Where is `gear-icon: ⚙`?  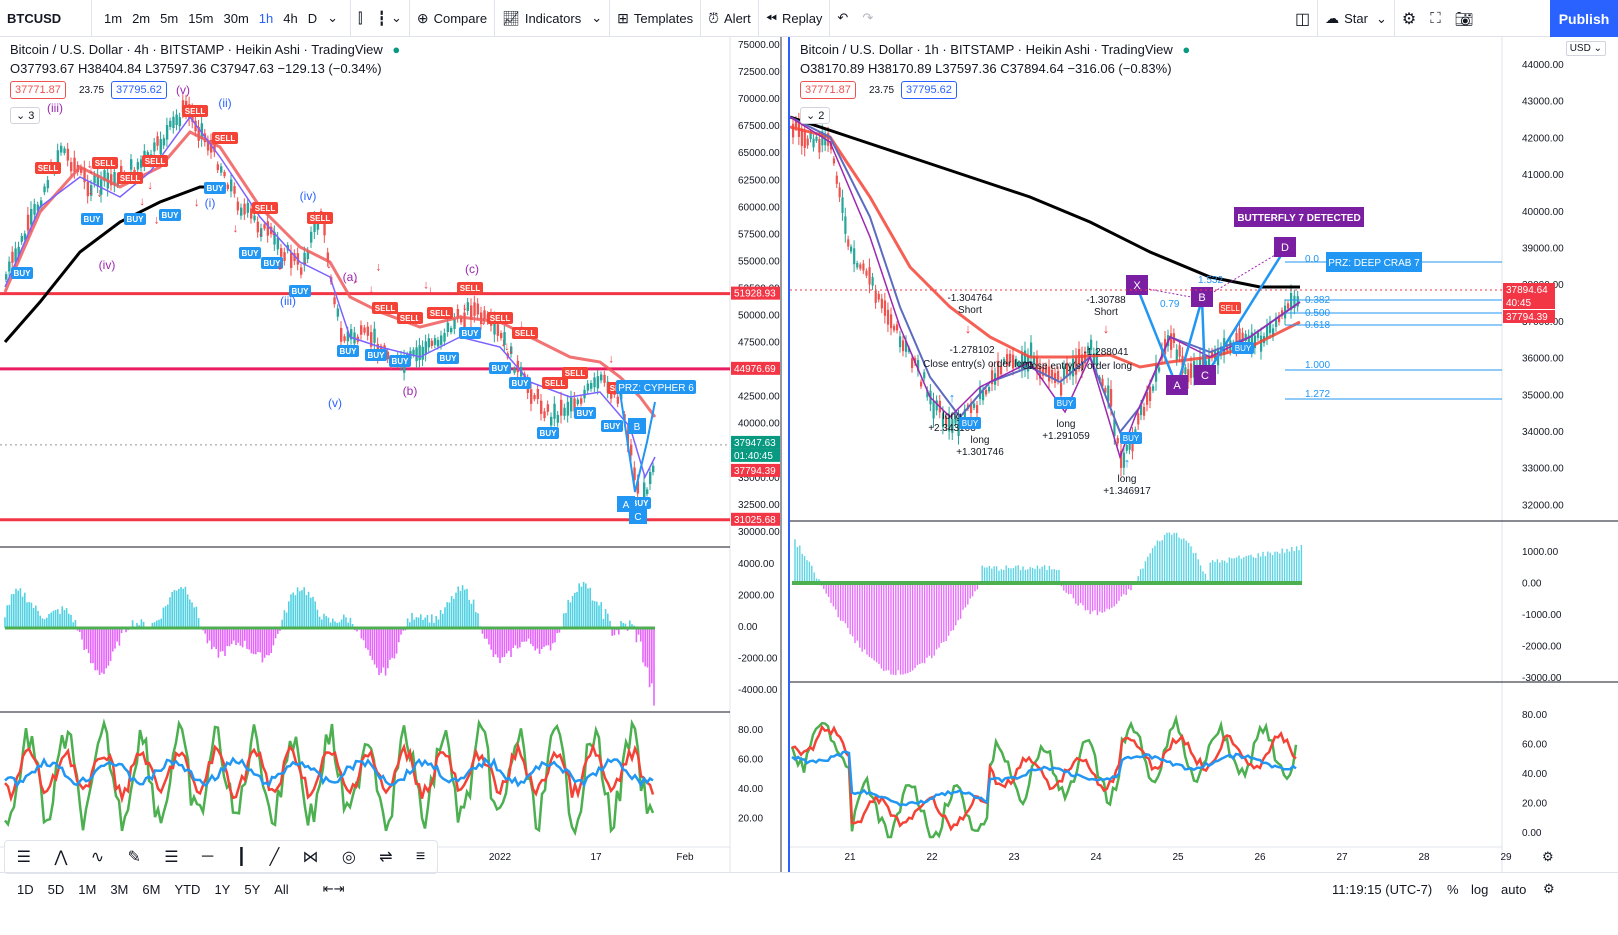 gear-icon: ⚙ is located at coordinates (1549, 888).